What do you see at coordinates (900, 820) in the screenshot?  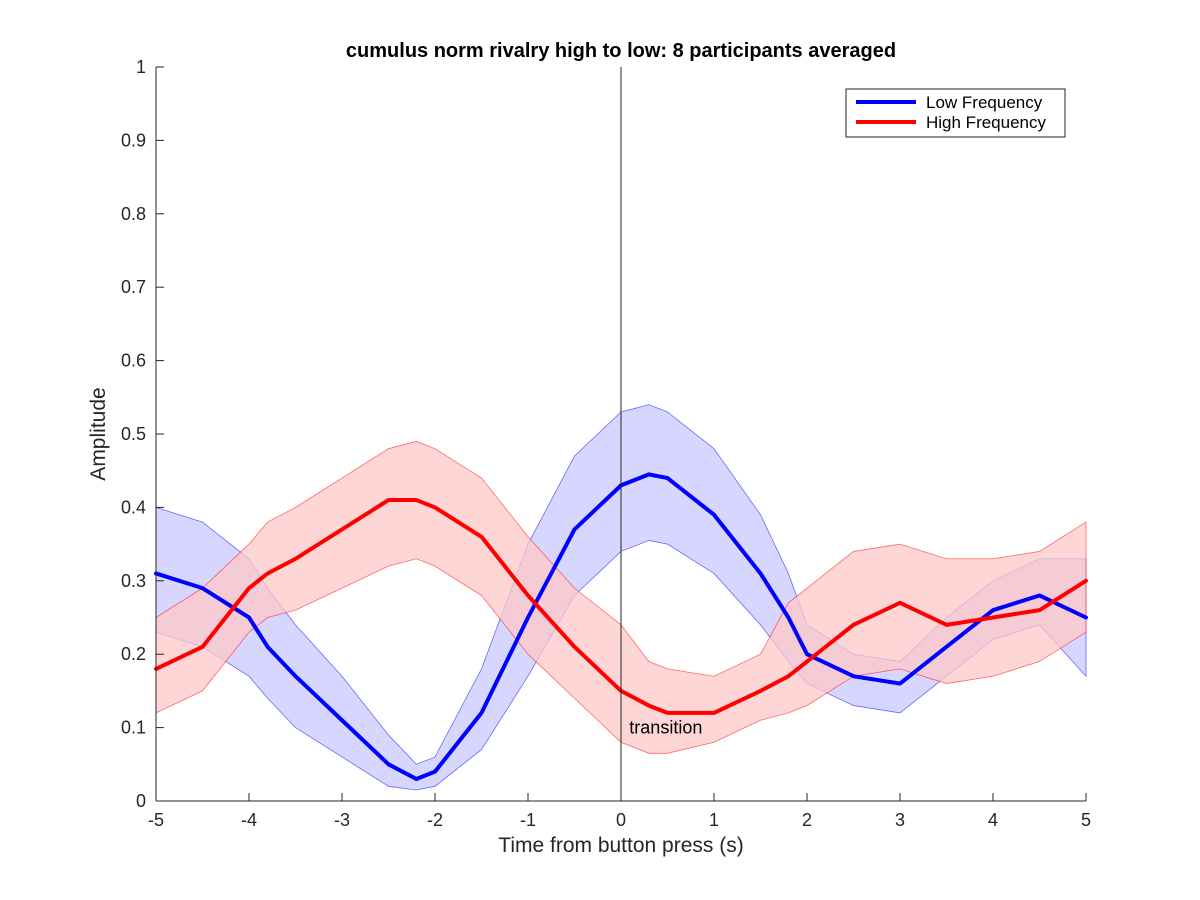 I see `x-tick-label: 3` at bounding box center [900, 820].